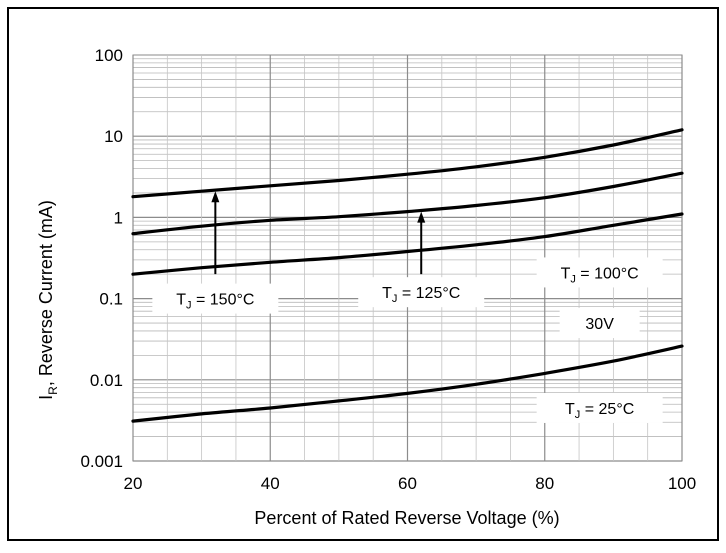 Image resolution: width=726 pixels, height=553 pixels. Describe the element at coordinates (118, 217) in the screenshot. I see `y-tick-label: 1` at that location.